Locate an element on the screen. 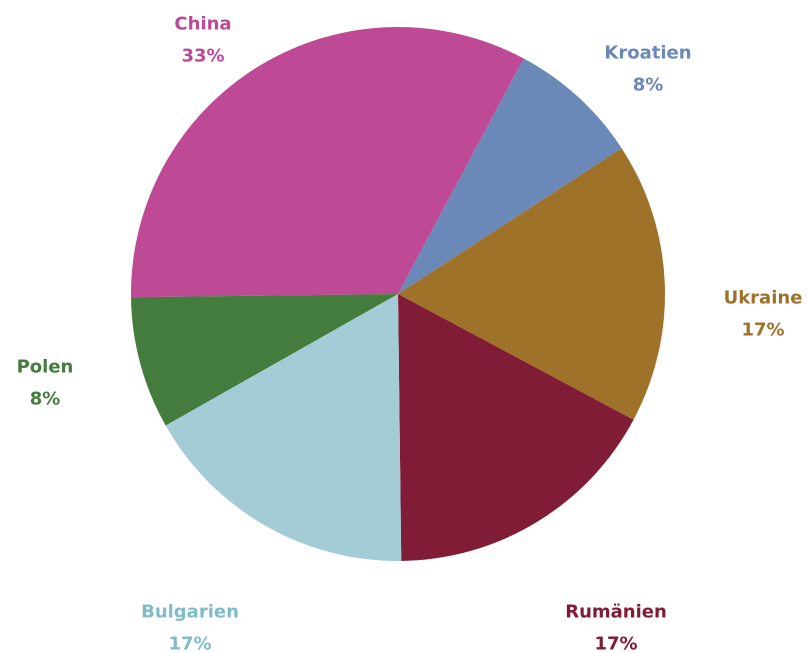 This screenshot has width=808, height=653. slice-label-ukraine: Ukraine is located at coordinates (763, 298).